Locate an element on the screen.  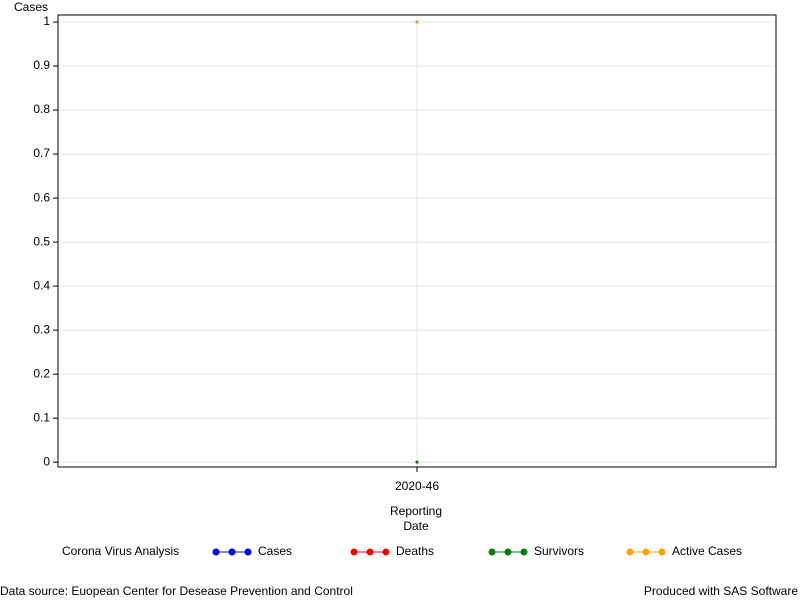
y-tick-label: 0.9 is located at coordinates (41, 65).